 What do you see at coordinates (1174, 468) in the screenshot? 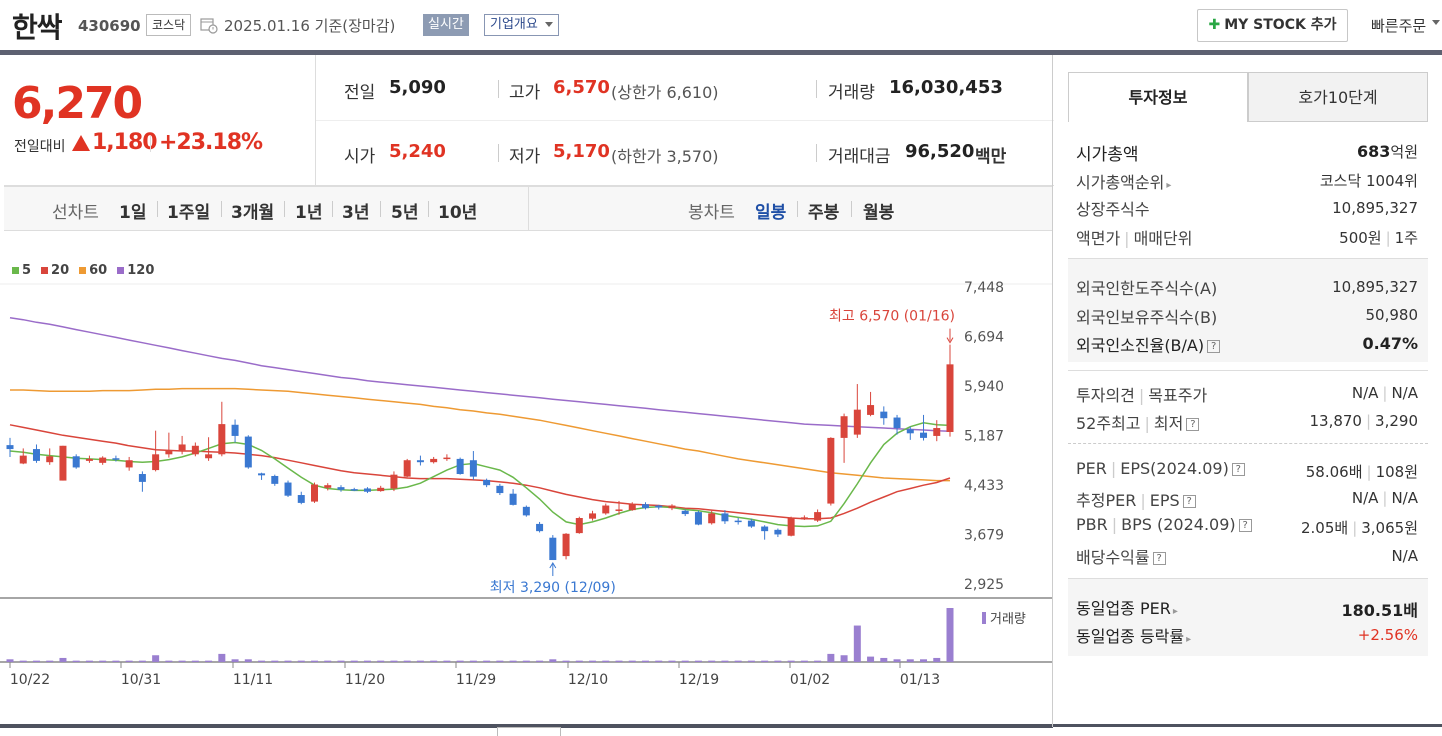
I see `eps-label: EPS(2024.09)` at bounding box center [1174, 468].